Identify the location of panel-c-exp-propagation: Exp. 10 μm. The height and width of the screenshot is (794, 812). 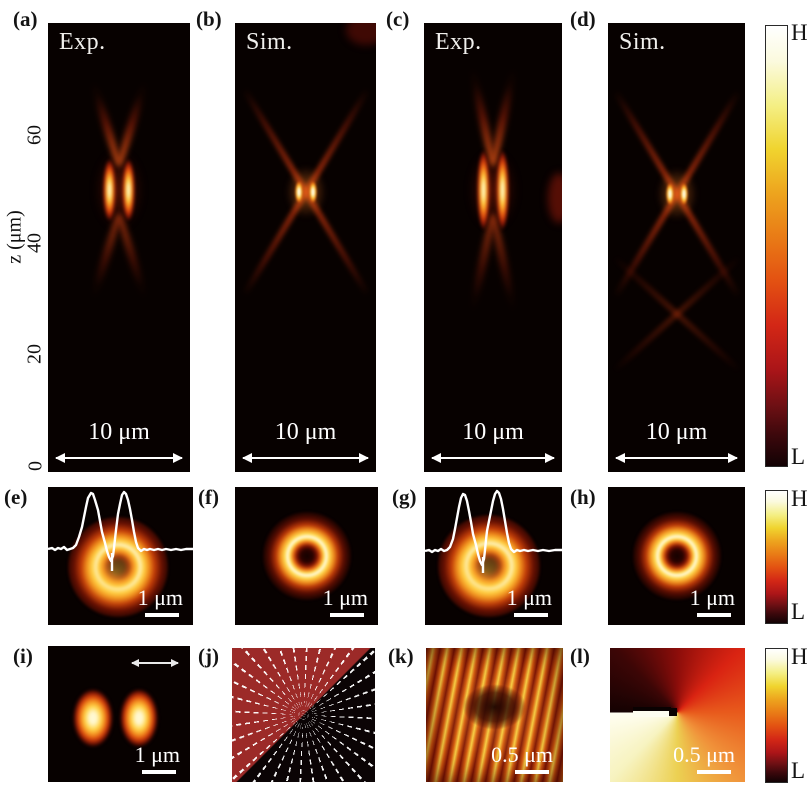
(493, 247).